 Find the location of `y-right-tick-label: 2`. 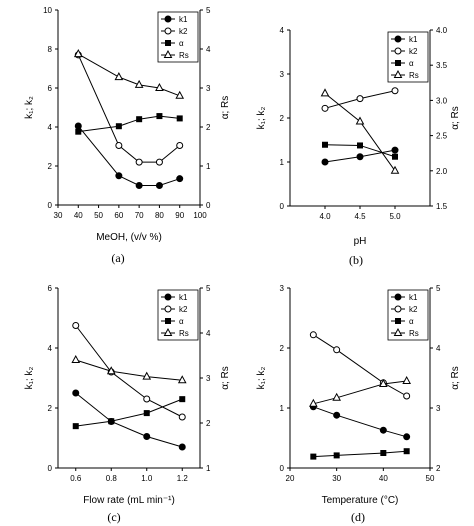

y-right-tick-label: 2 is located at coordinates (438, 468).